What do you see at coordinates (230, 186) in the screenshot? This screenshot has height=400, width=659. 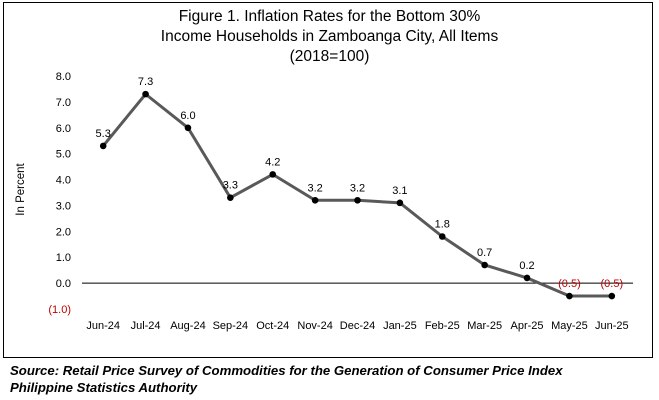 I see `data-label: 3.3` at bounding box center [230, 186].